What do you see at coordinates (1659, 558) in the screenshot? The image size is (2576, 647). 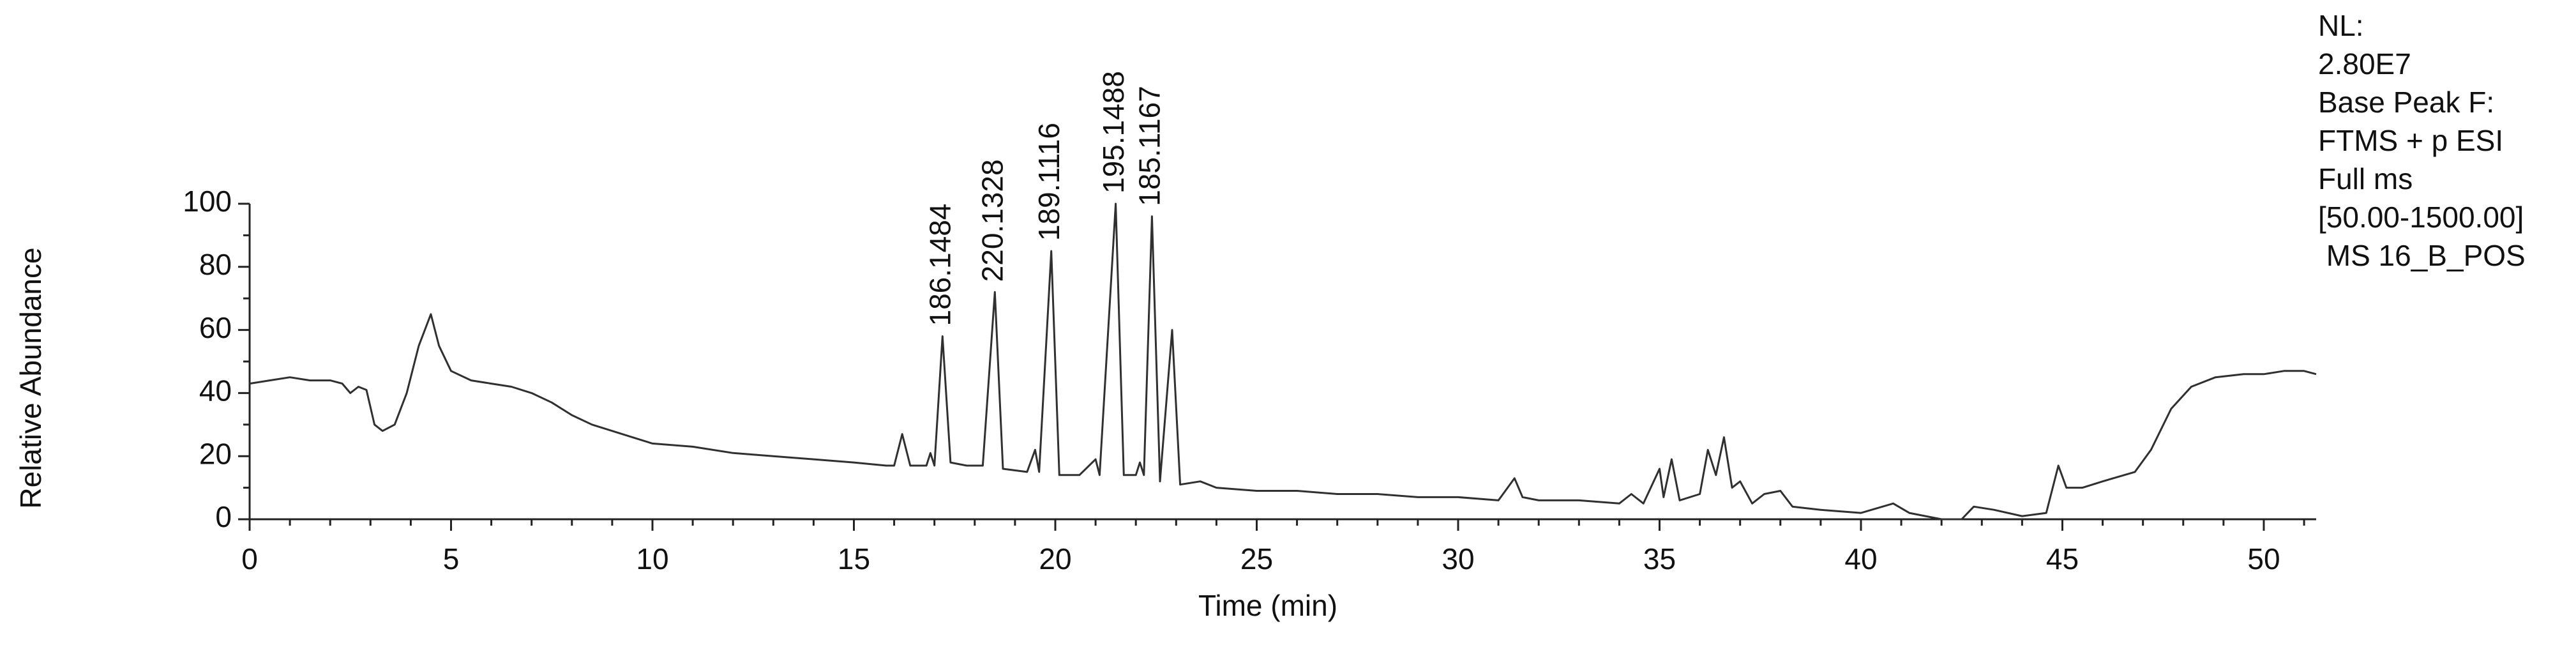 I see `x-tick-label: 35` at bounding box center [1659, 558].